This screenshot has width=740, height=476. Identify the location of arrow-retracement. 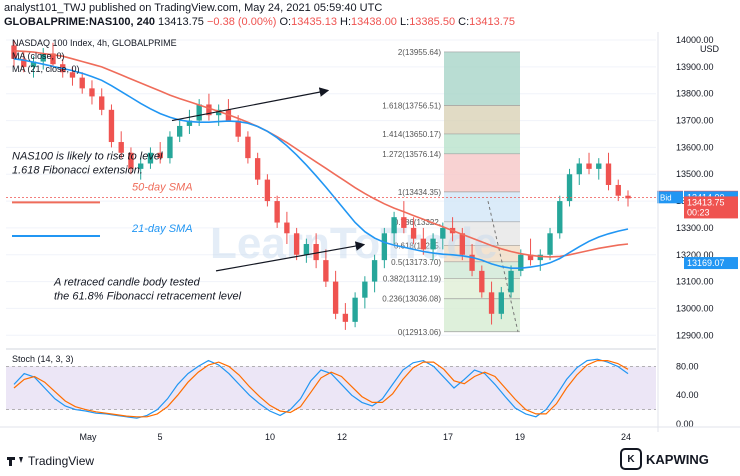
(290, 256).